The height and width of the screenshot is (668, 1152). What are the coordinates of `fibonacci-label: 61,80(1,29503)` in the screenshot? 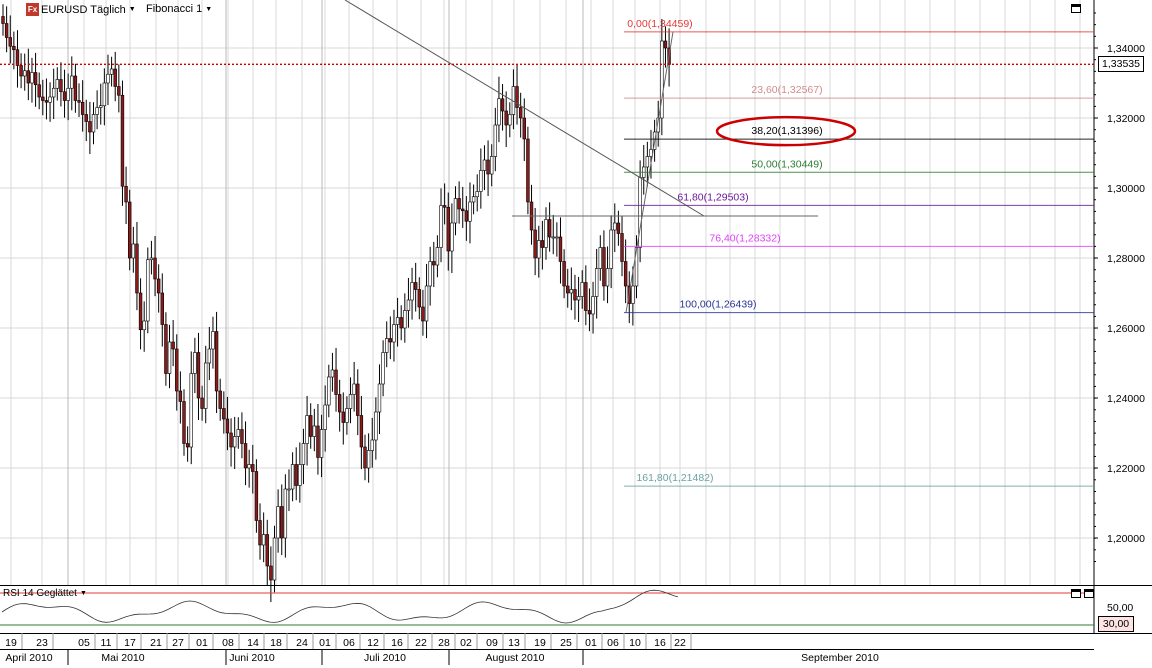 It's located at (712, 197).